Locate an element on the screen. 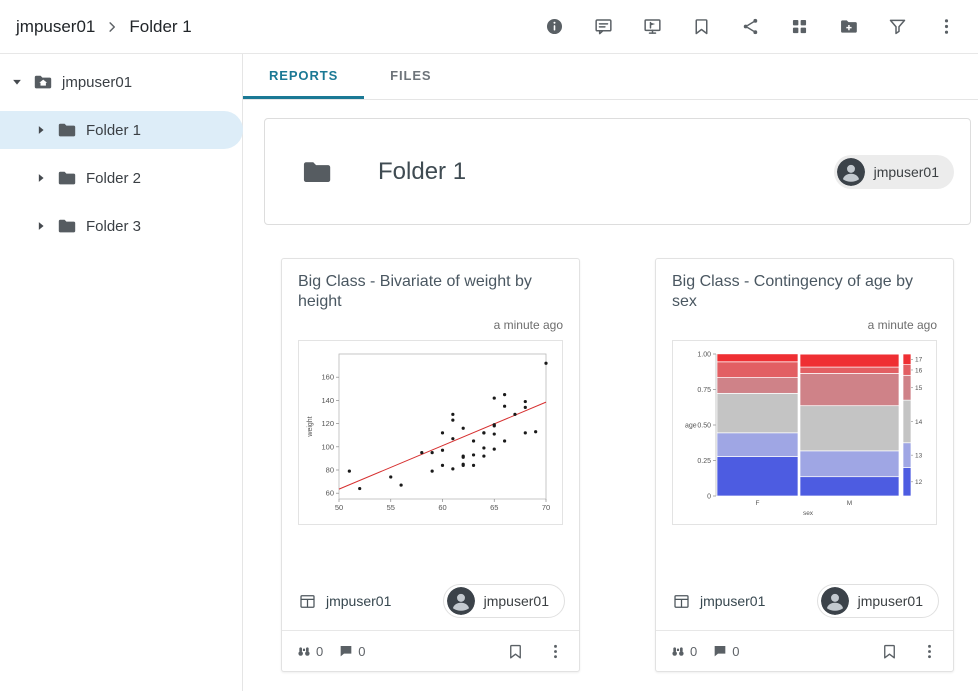  apps-grid-icon is located at coordinates (799, 27).